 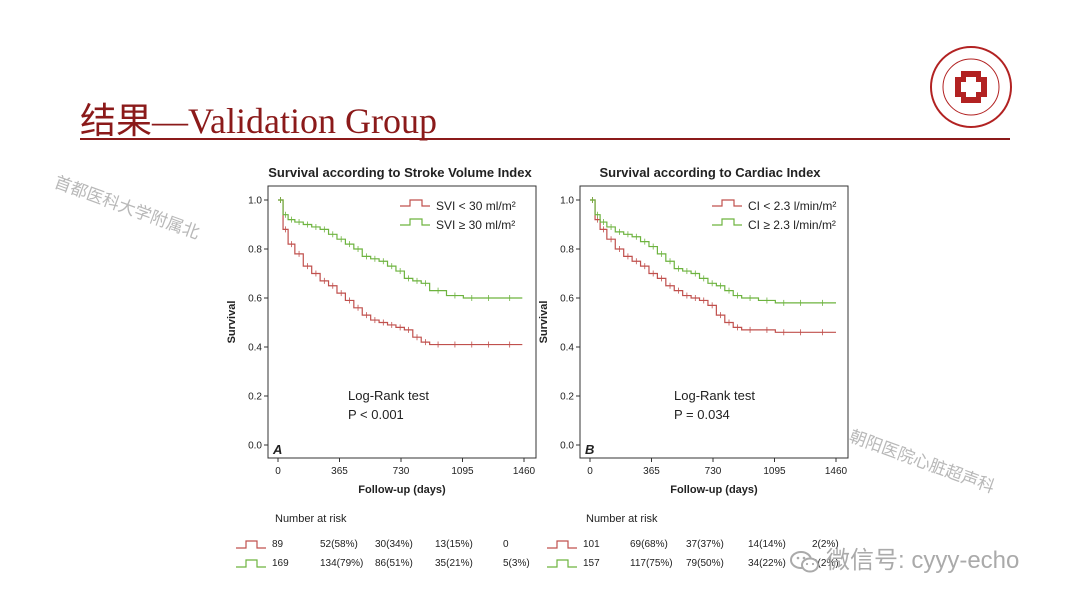 I want to click on risk-cell: 86(51%), so click(x=394, y=563).